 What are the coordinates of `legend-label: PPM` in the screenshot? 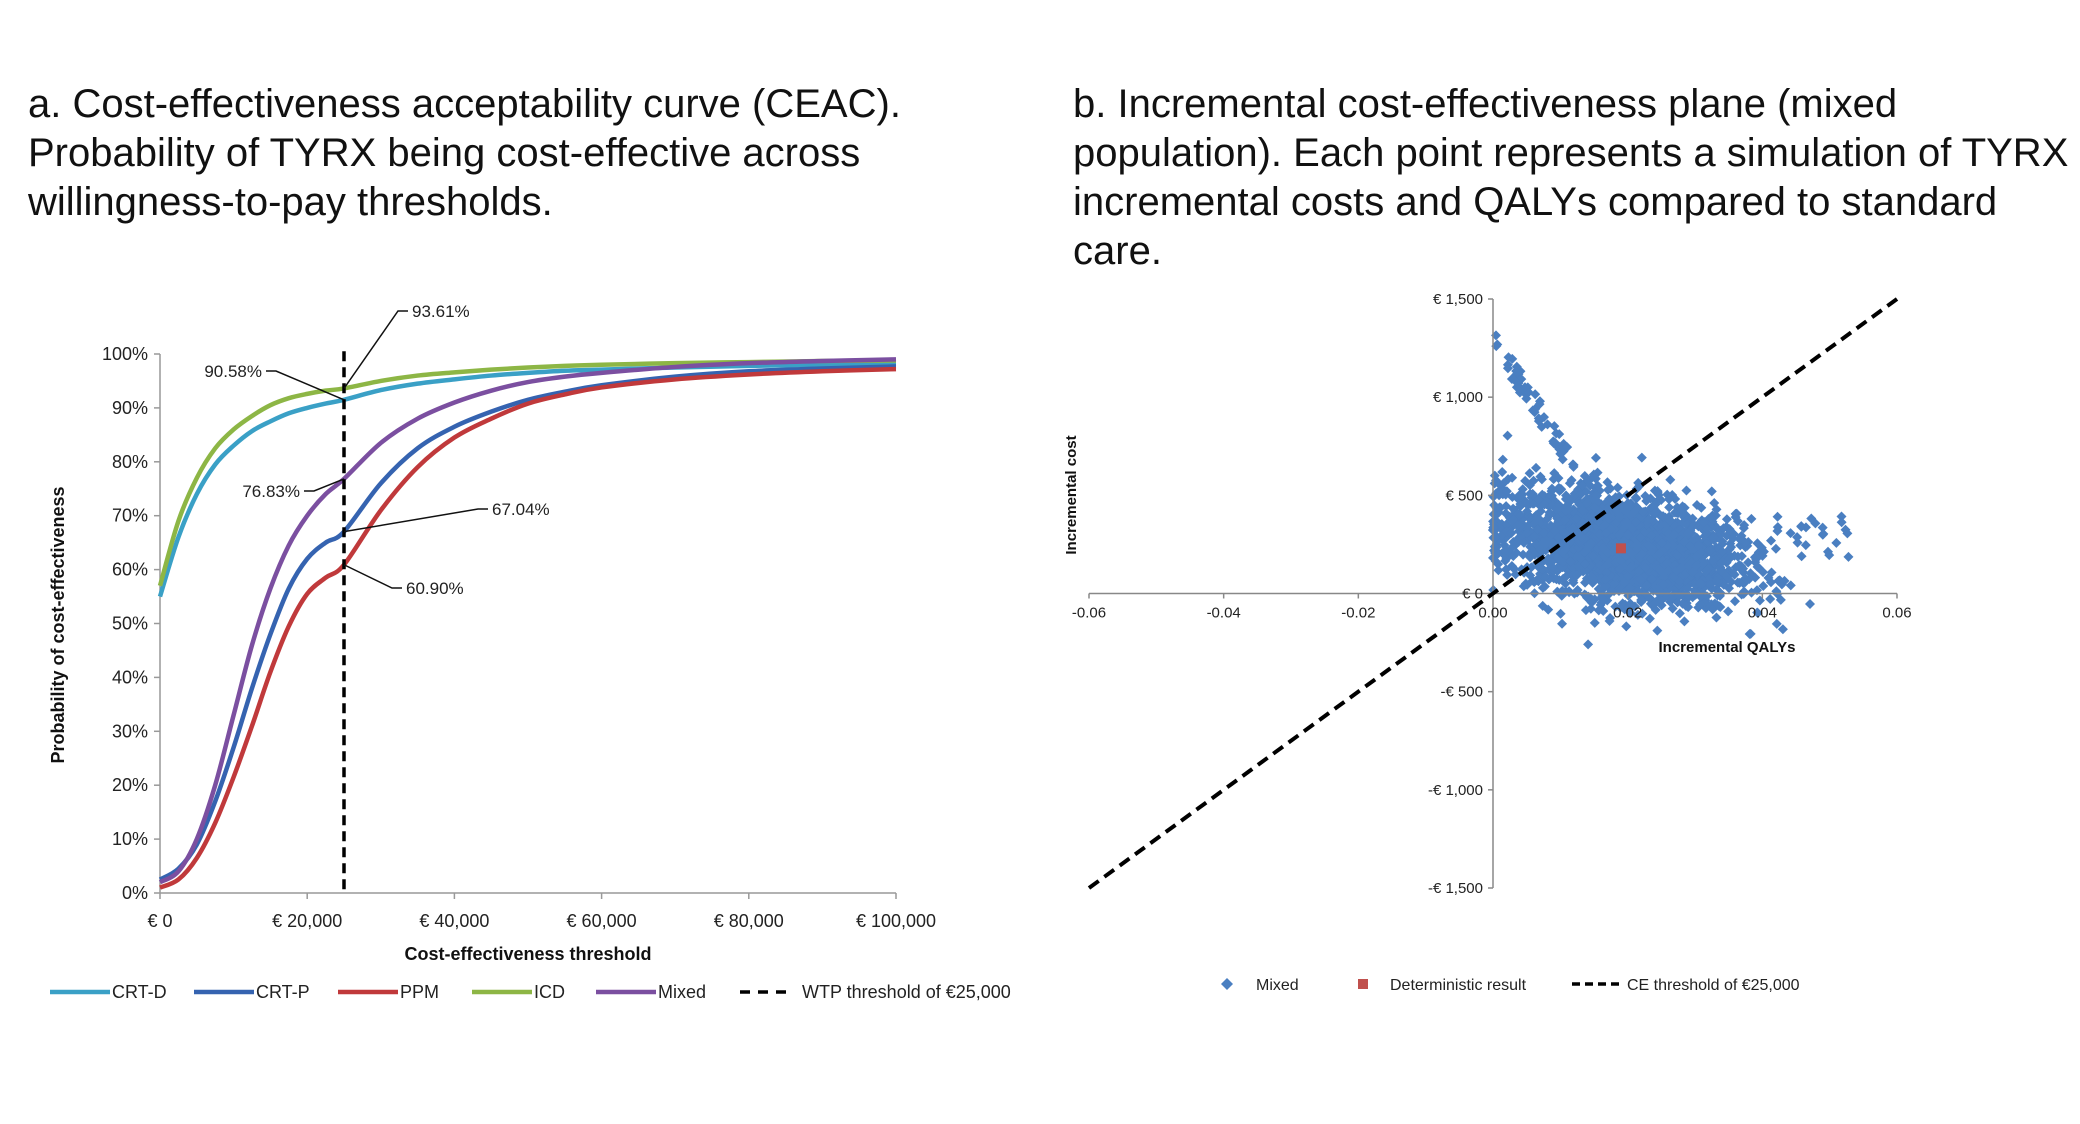 It's located at (419, 992).